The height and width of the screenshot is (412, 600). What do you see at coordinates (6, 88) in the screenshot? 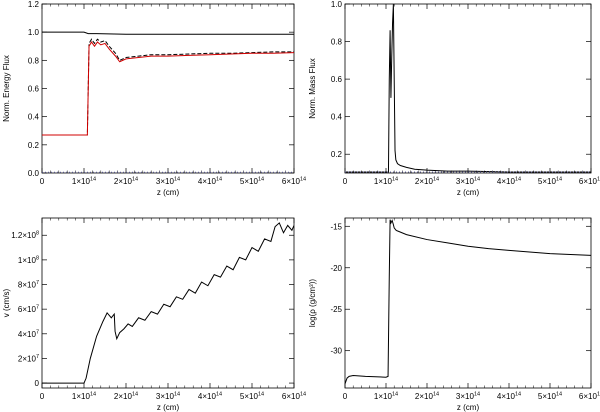
I see `y-axis-label: Norm. Energy Flux` at bounding box center [6, 88].